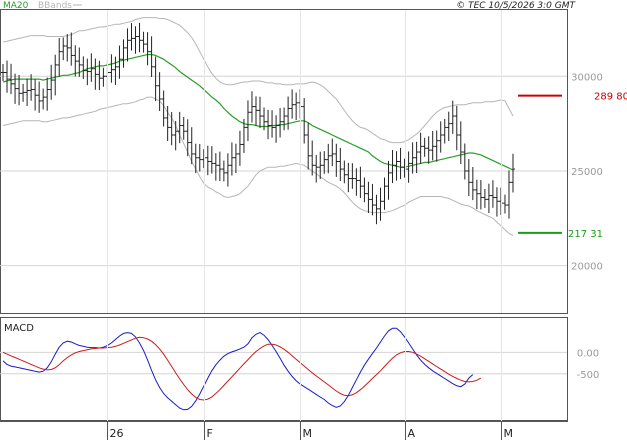 This screenshot has height=440, width=627. Describe the element at coordinates (516, 6) in the screenshot. I see `copyright-text: © TEC 10/5/2026 3:0 GMT` at that location.